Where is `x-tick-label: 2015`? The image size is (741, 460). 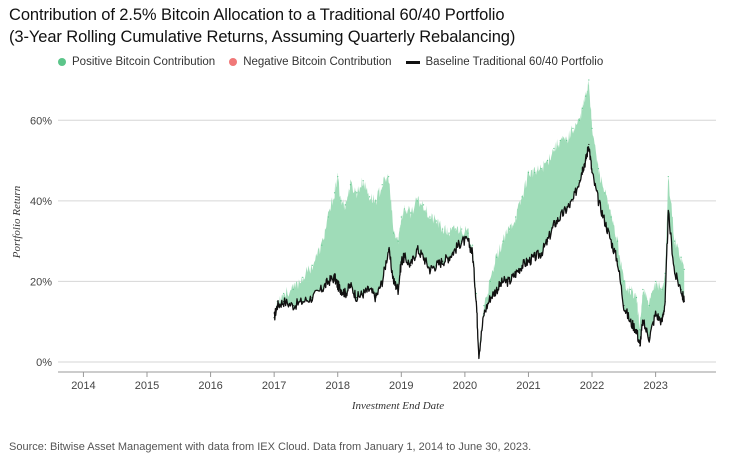 x-tick-label: 2015 is located at coordinates (147, 386).